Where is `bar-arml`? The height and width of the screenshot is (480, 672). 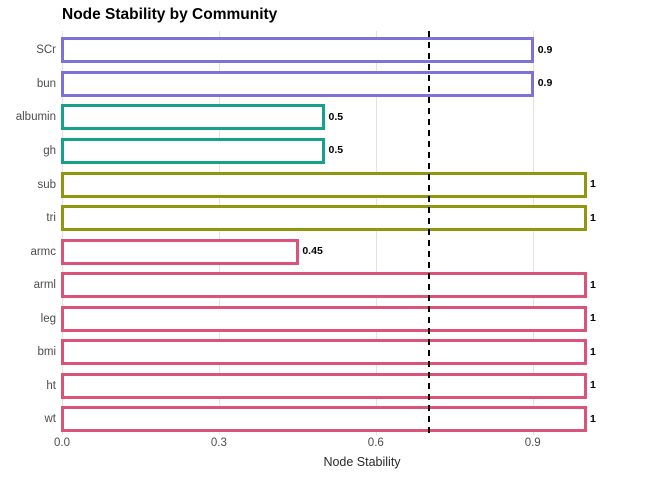
bar-arml is located at coordinates (323, 285).